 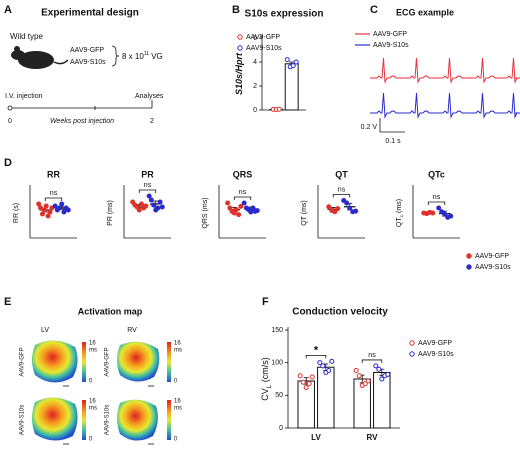 What do you see at coordinates (412, 354) in the screenshot?
I see `legend-marker` at bounding box center [412, 354].